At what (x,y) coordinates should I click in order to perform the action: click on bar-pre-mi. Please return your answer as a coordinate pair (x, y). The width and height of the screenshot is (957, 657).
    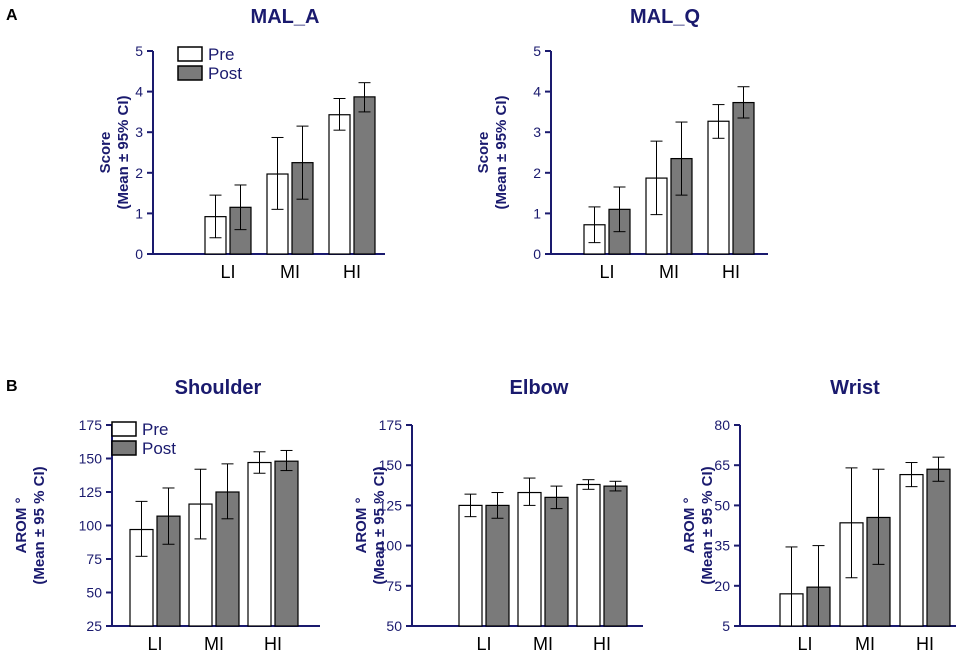
    Looking at the image, I should click on (529, 559).